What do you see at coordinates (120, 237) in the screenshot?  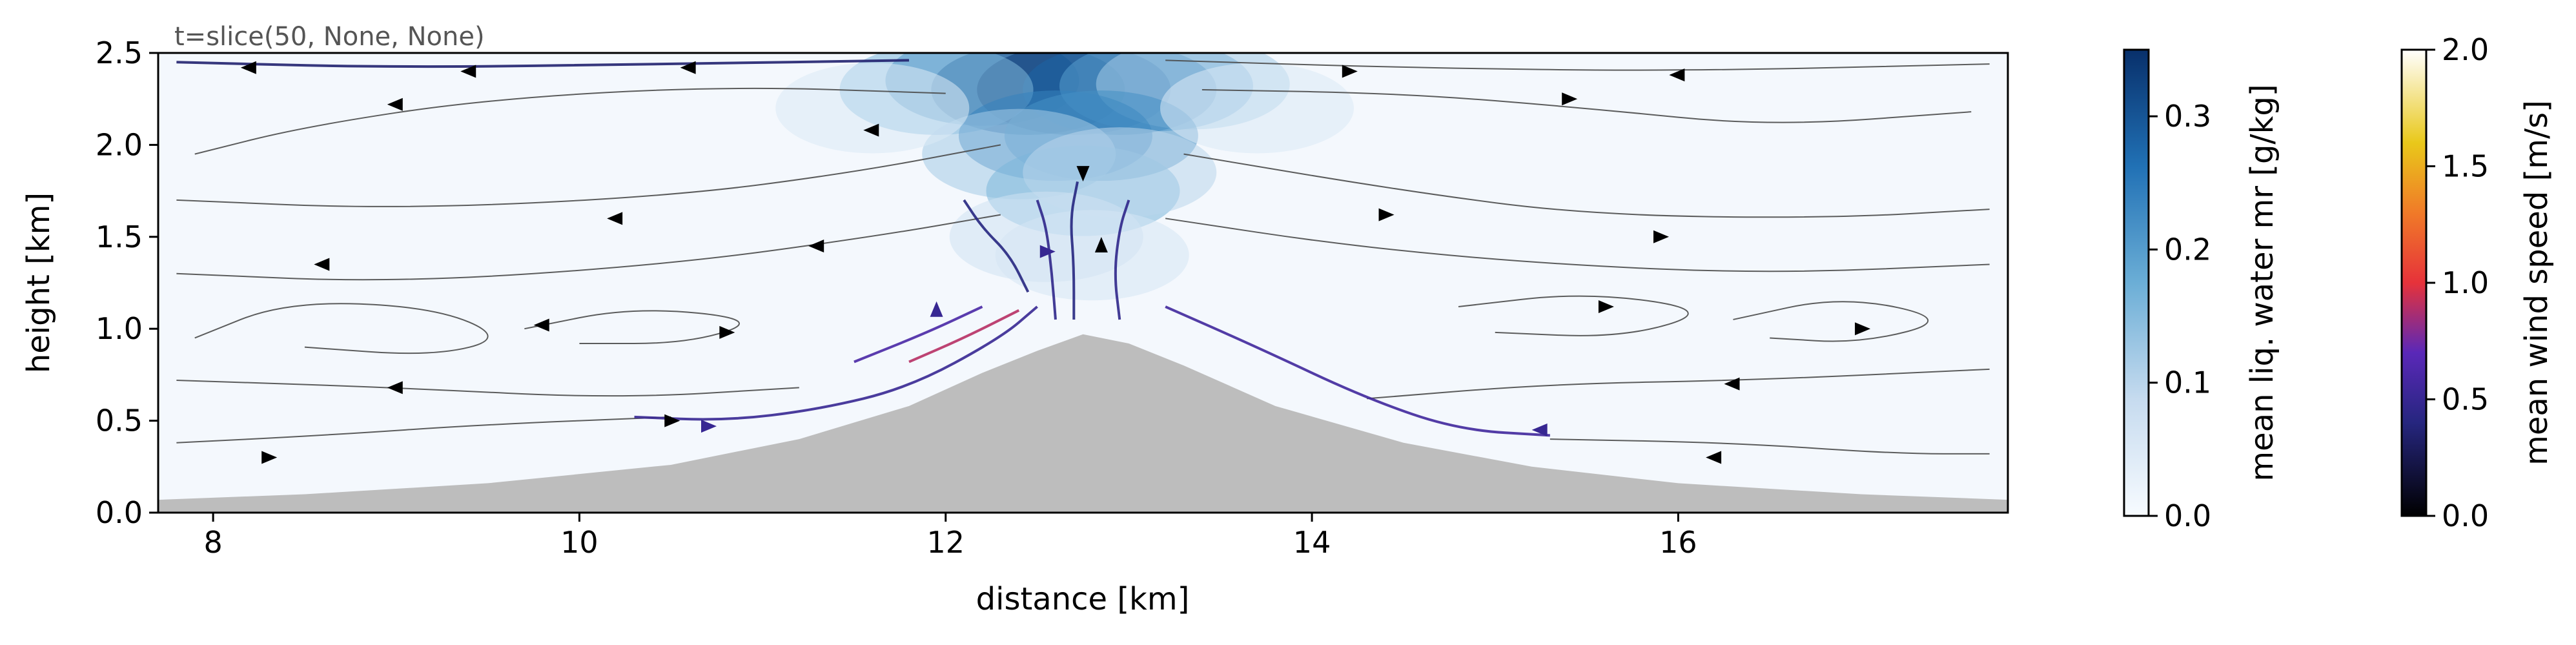 I see `y-tick-label: 1.5` at bounding box center [120, 237].